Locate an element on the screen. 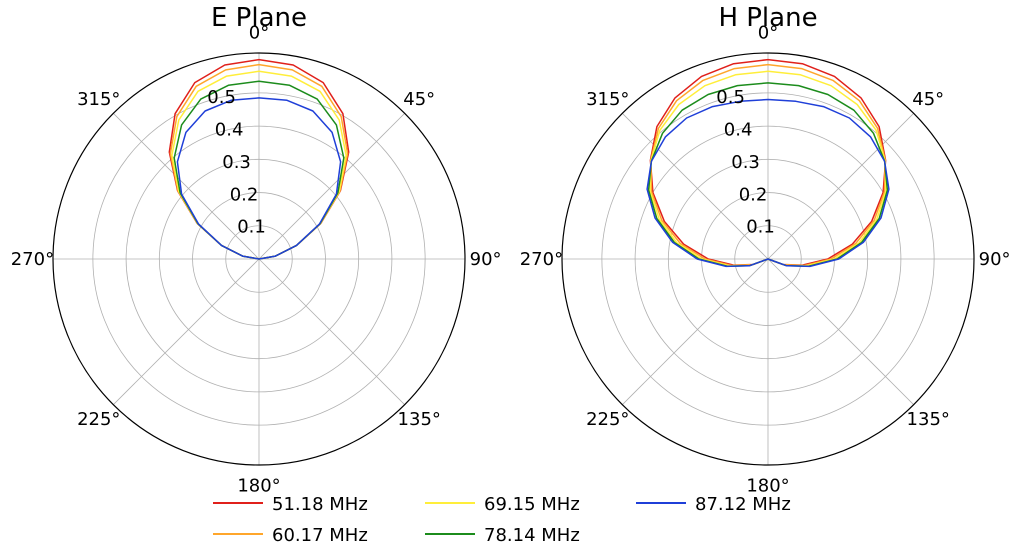  e-plane-angle-label: 135° is located at coordinates (419, 419).